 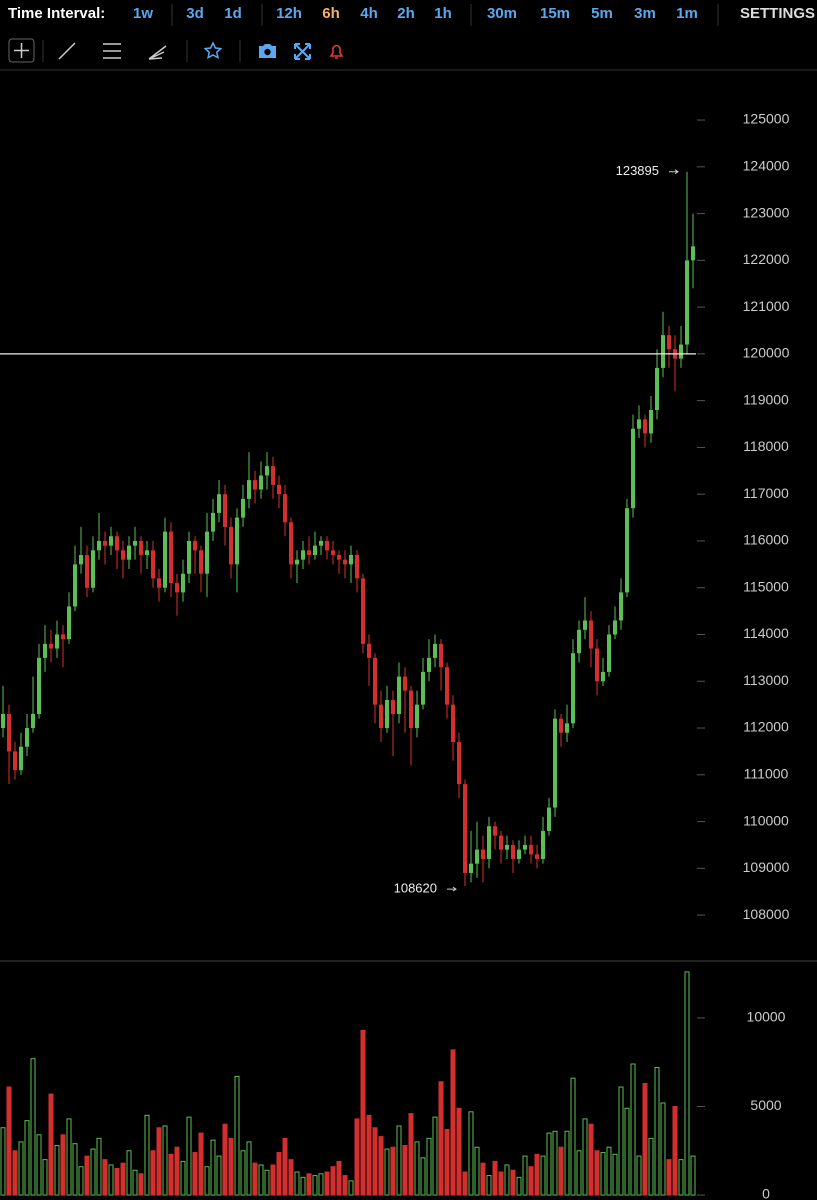 What do you see at coordinates (766, 119) in the screenshot?
I see `y-tick-label: 125000` at bounding box center [766, 119].